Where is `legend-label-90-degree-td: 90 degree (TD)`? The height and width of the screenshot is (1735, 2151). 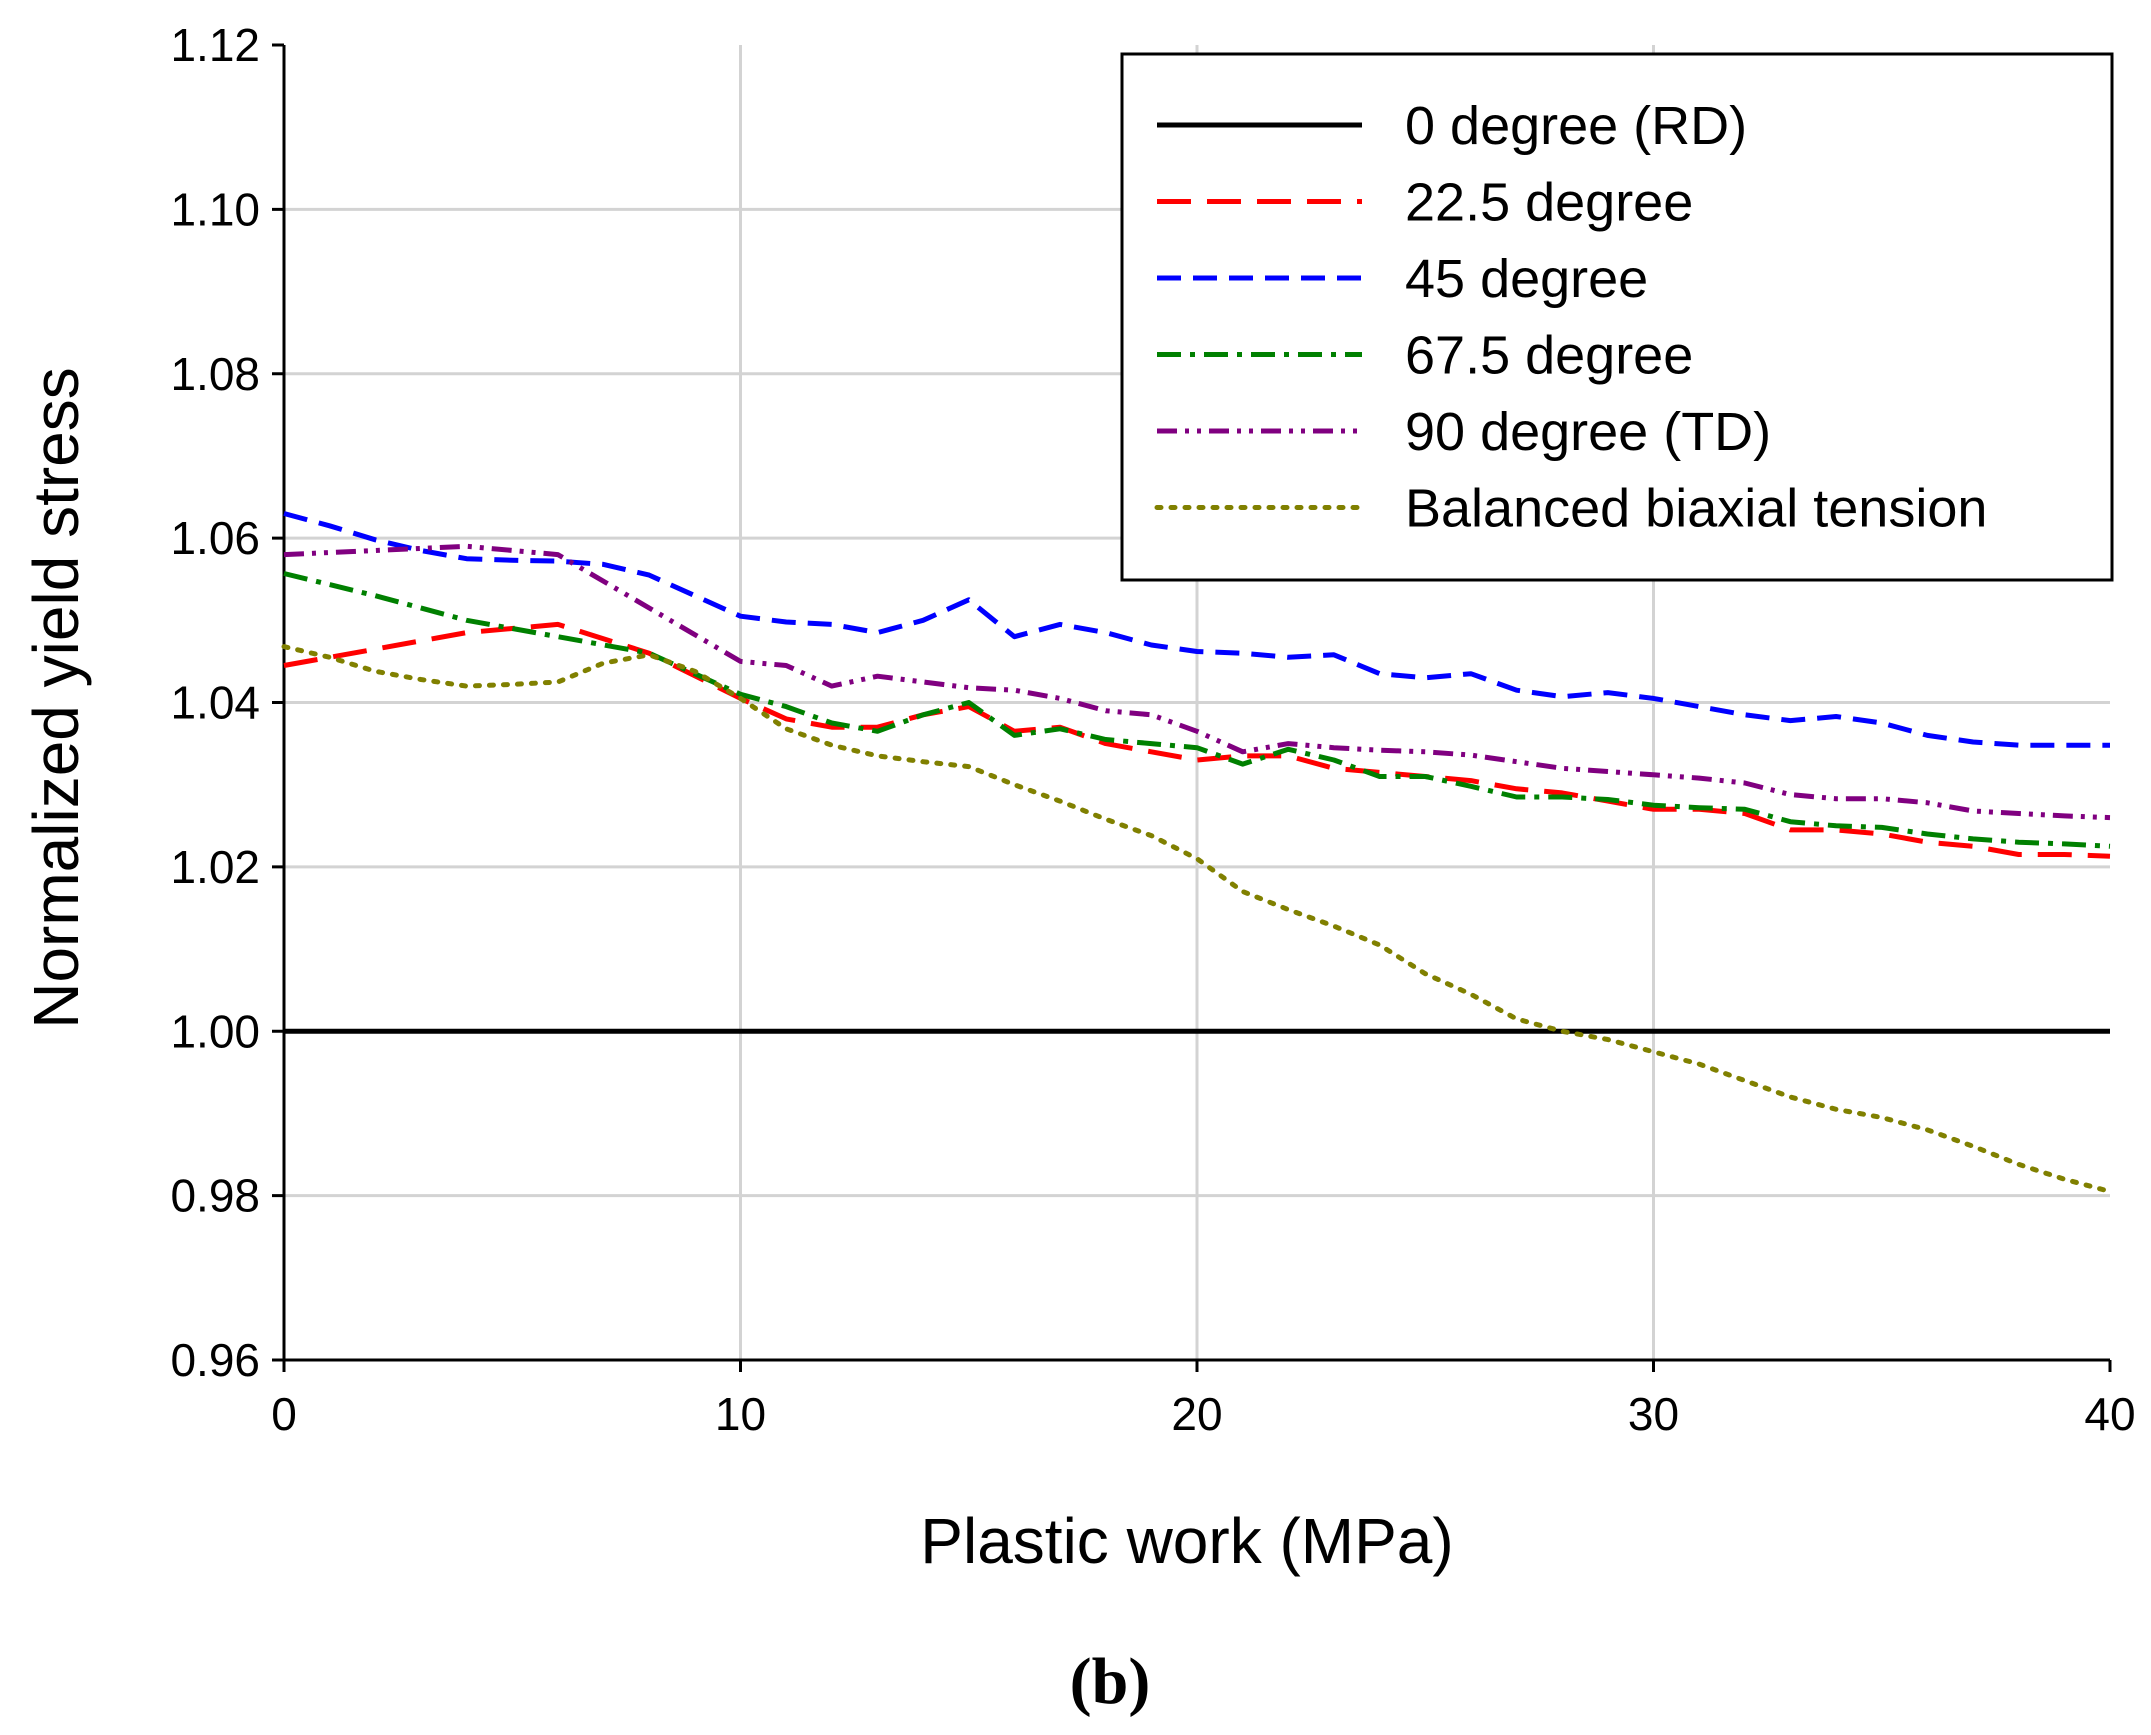
legend-label-90-degree-td: 90 degree (TD) is located at coordinates (1588, 432).